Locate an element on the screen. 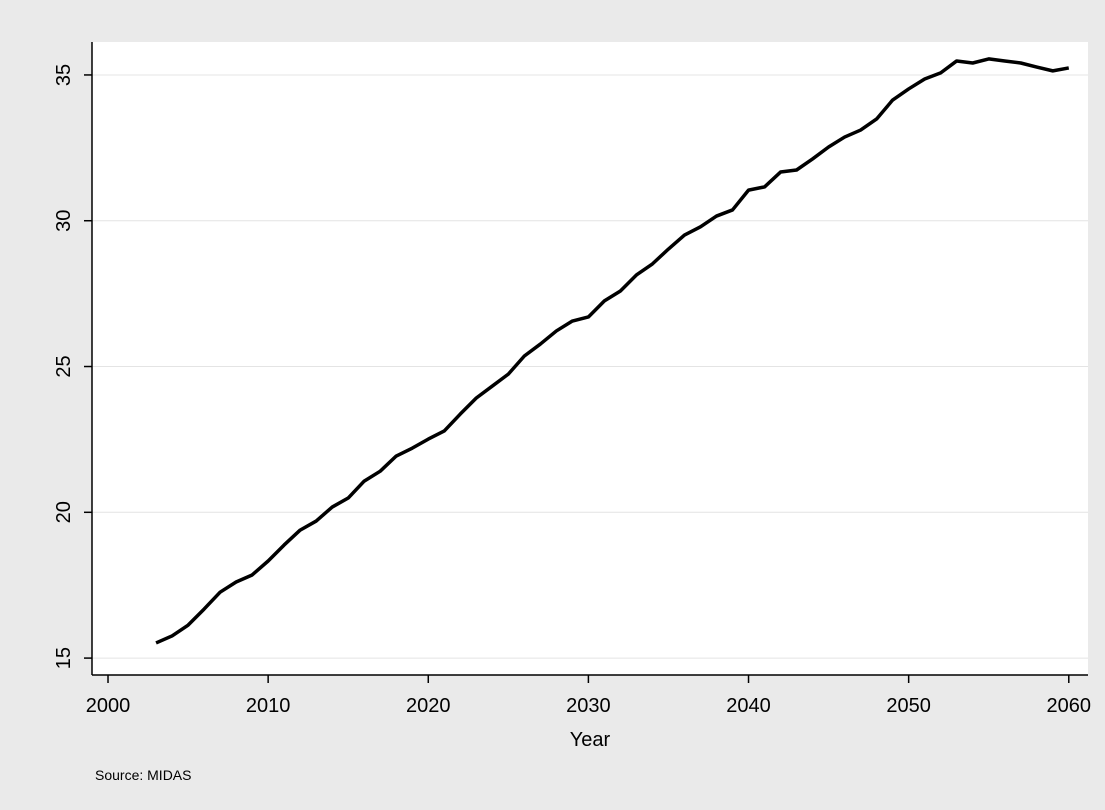  x-tick-label: 2020 is located at coordinates (428, 706).